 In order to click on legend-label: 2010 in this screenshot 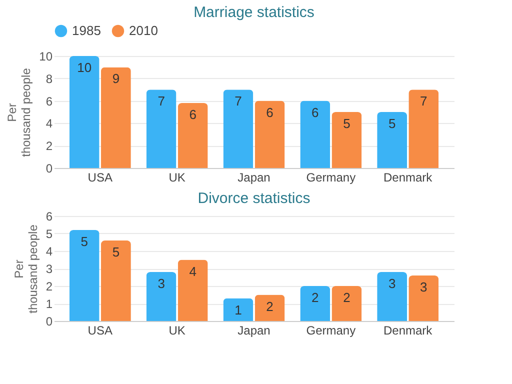, I will do `click(143, 30)`.